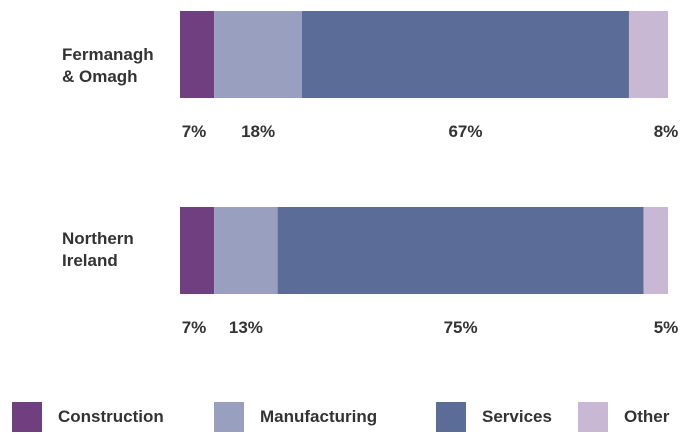  What do you see at coordinates (98, 249) in the screenshot?
I see `category-label-northern-ireland: Northern Ireland` at bounding box center [98, 249].